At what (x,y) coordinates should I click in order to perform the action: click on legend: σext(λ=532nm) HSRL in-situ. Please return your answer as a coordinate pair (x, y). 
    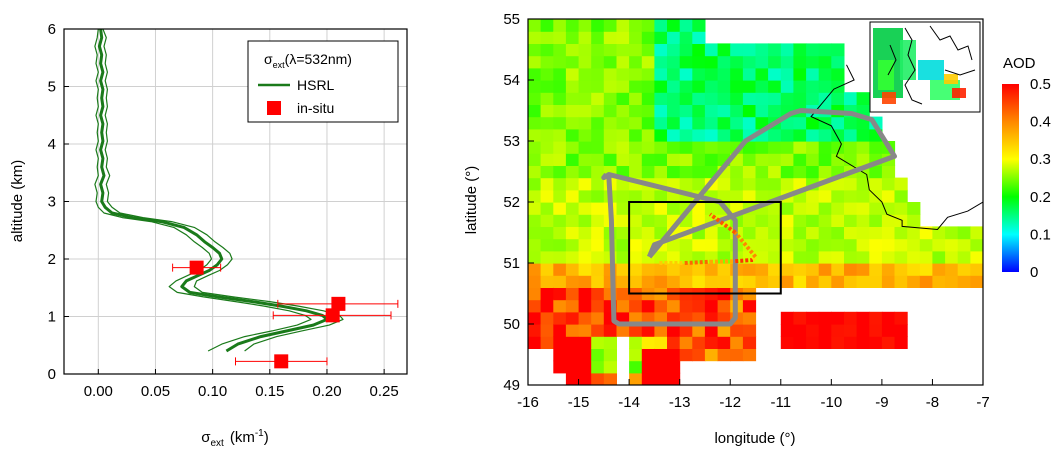
    Looking at the image, I should click on (323, 81).